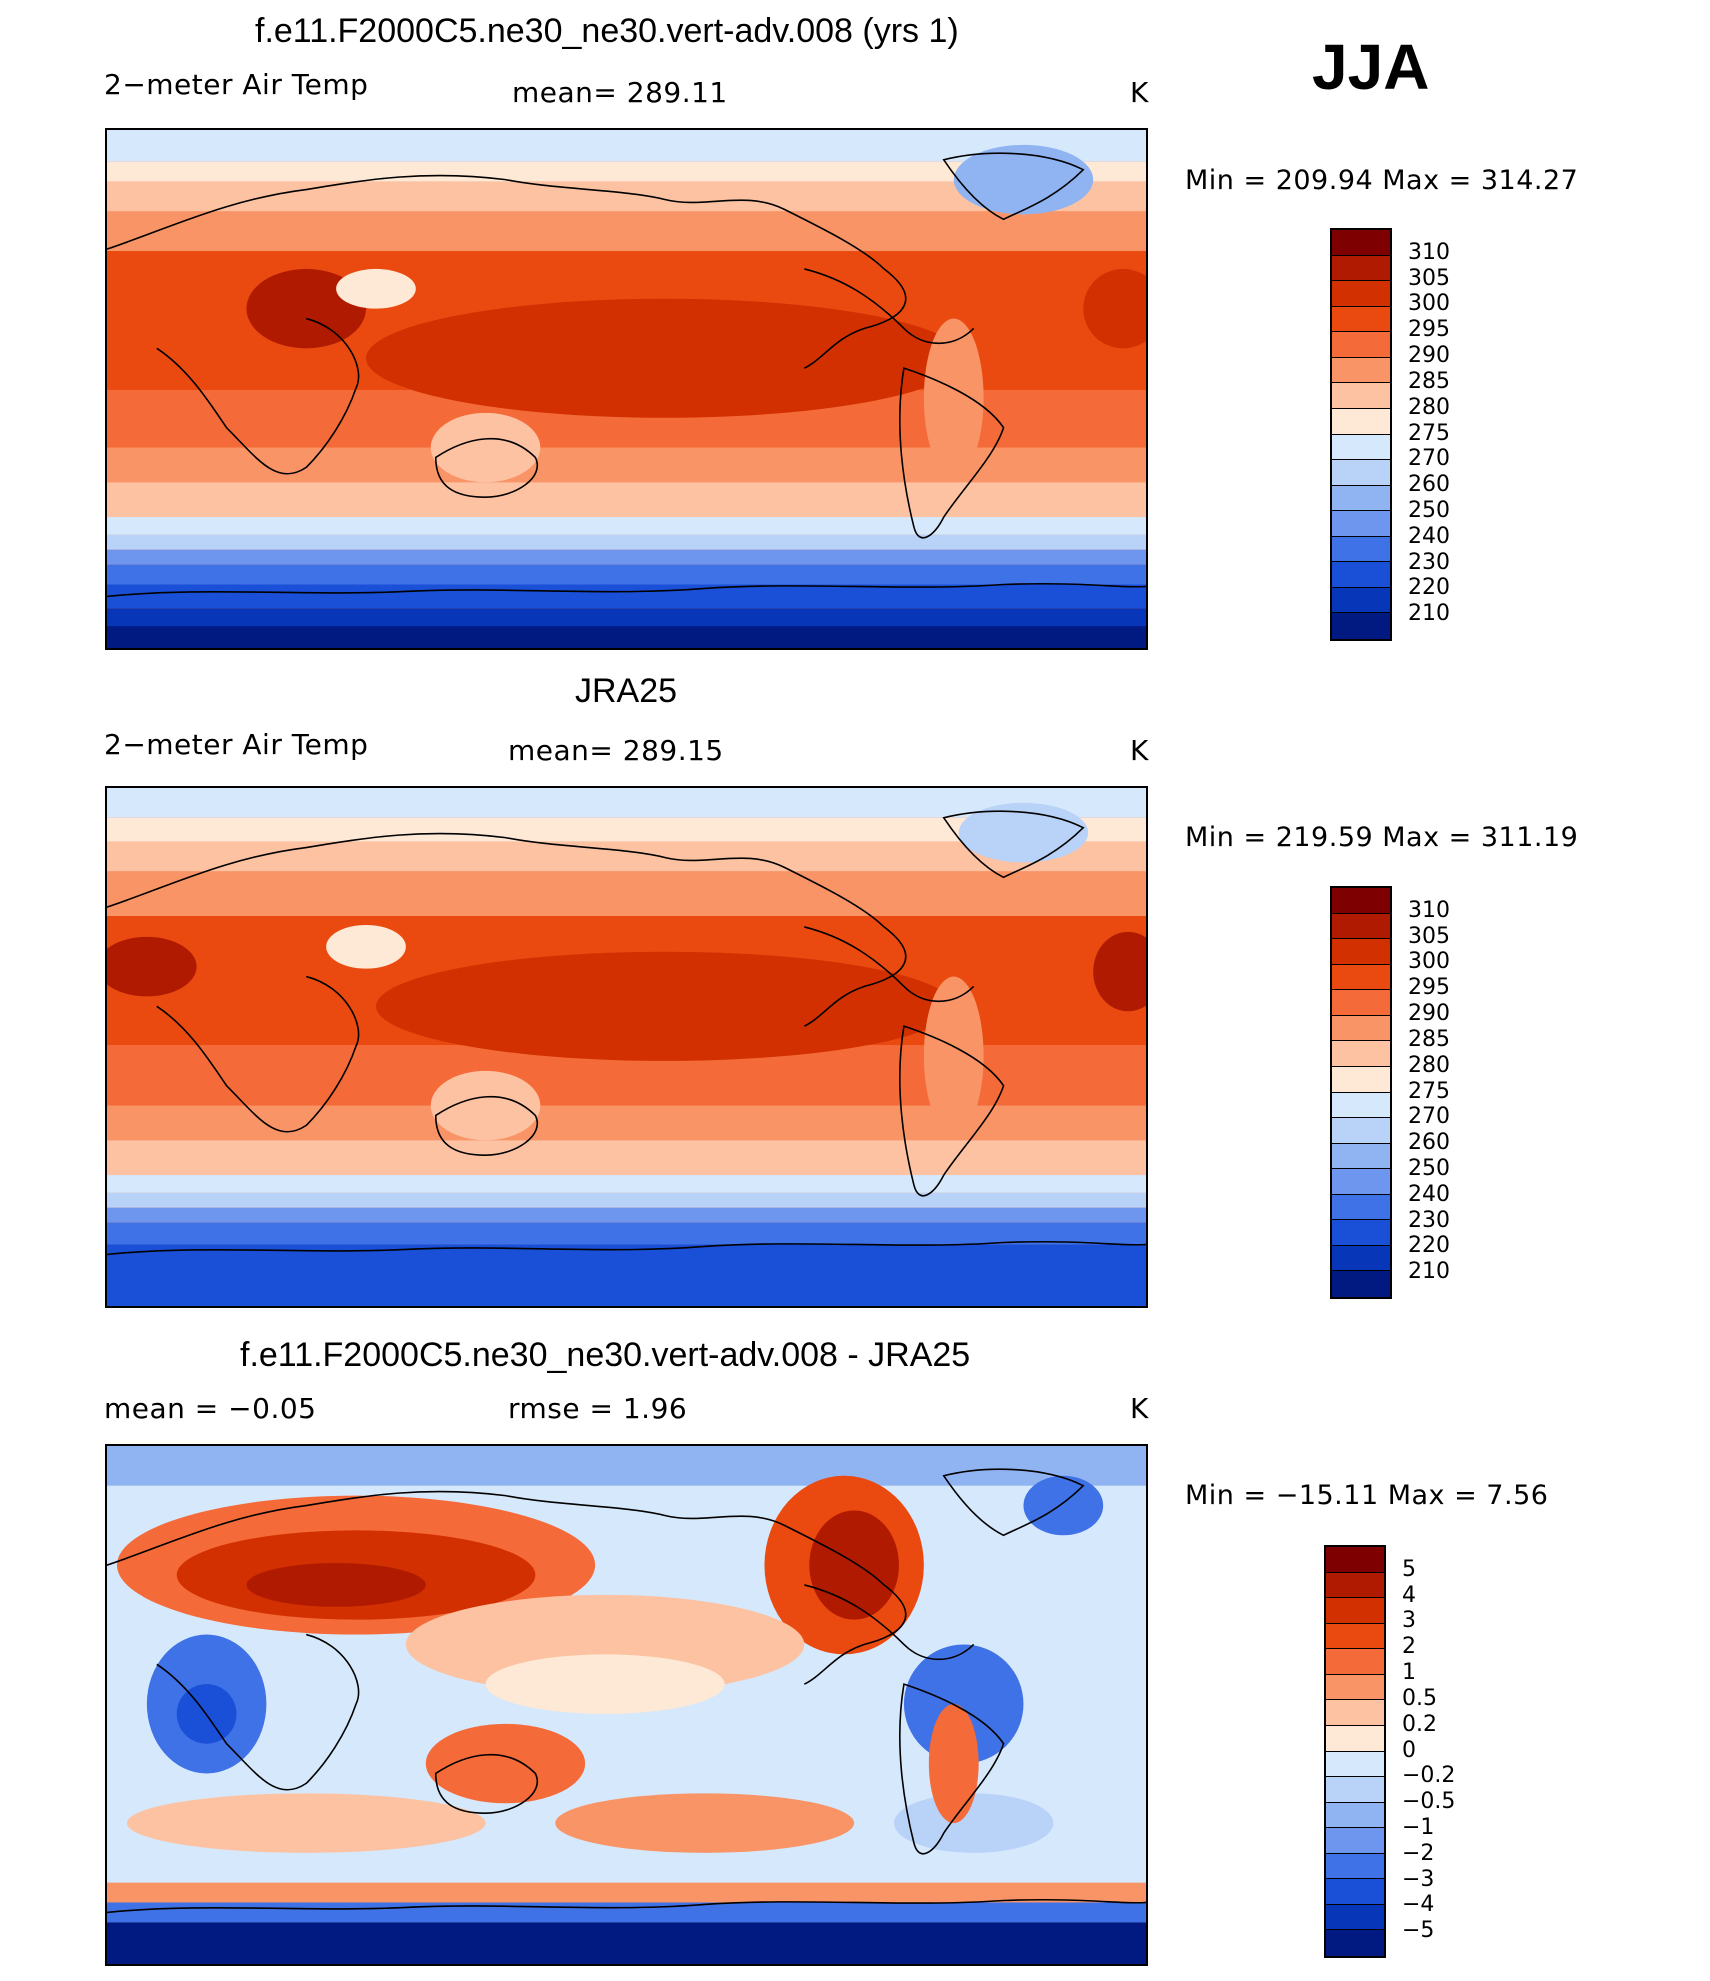 The image size is (1710, 1981). Describe the element at coordinates (1409, 1673) in the screenshot. I see `colorbar-tick-label: 1` at that location.